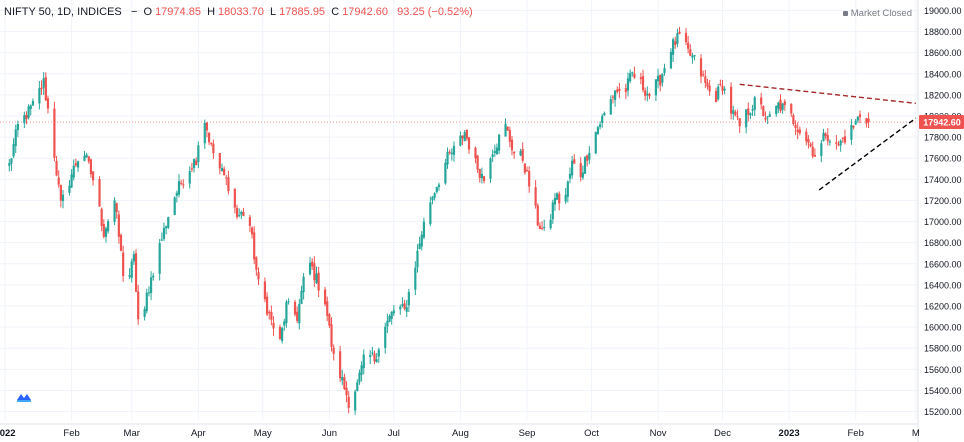 This screenshot has width=964, height=442. I want to click on trendlines, so click(828, 137).